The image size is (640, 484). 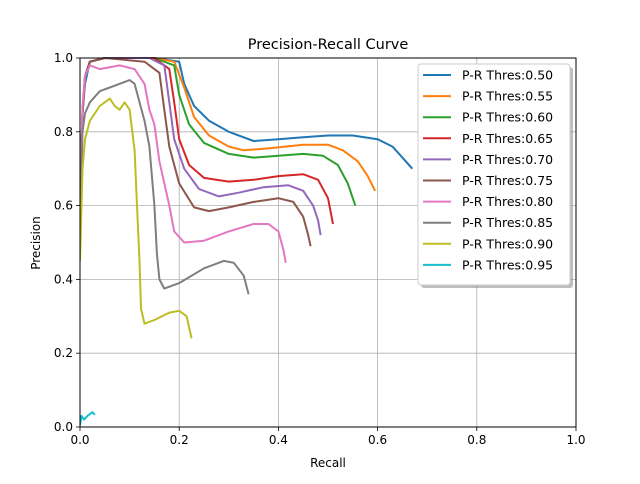 What do you see at coordinates (507, 243) in the screenshot?
I see `legend-label-8: P-R Thres:0.90` at bounding box center [507, 243].